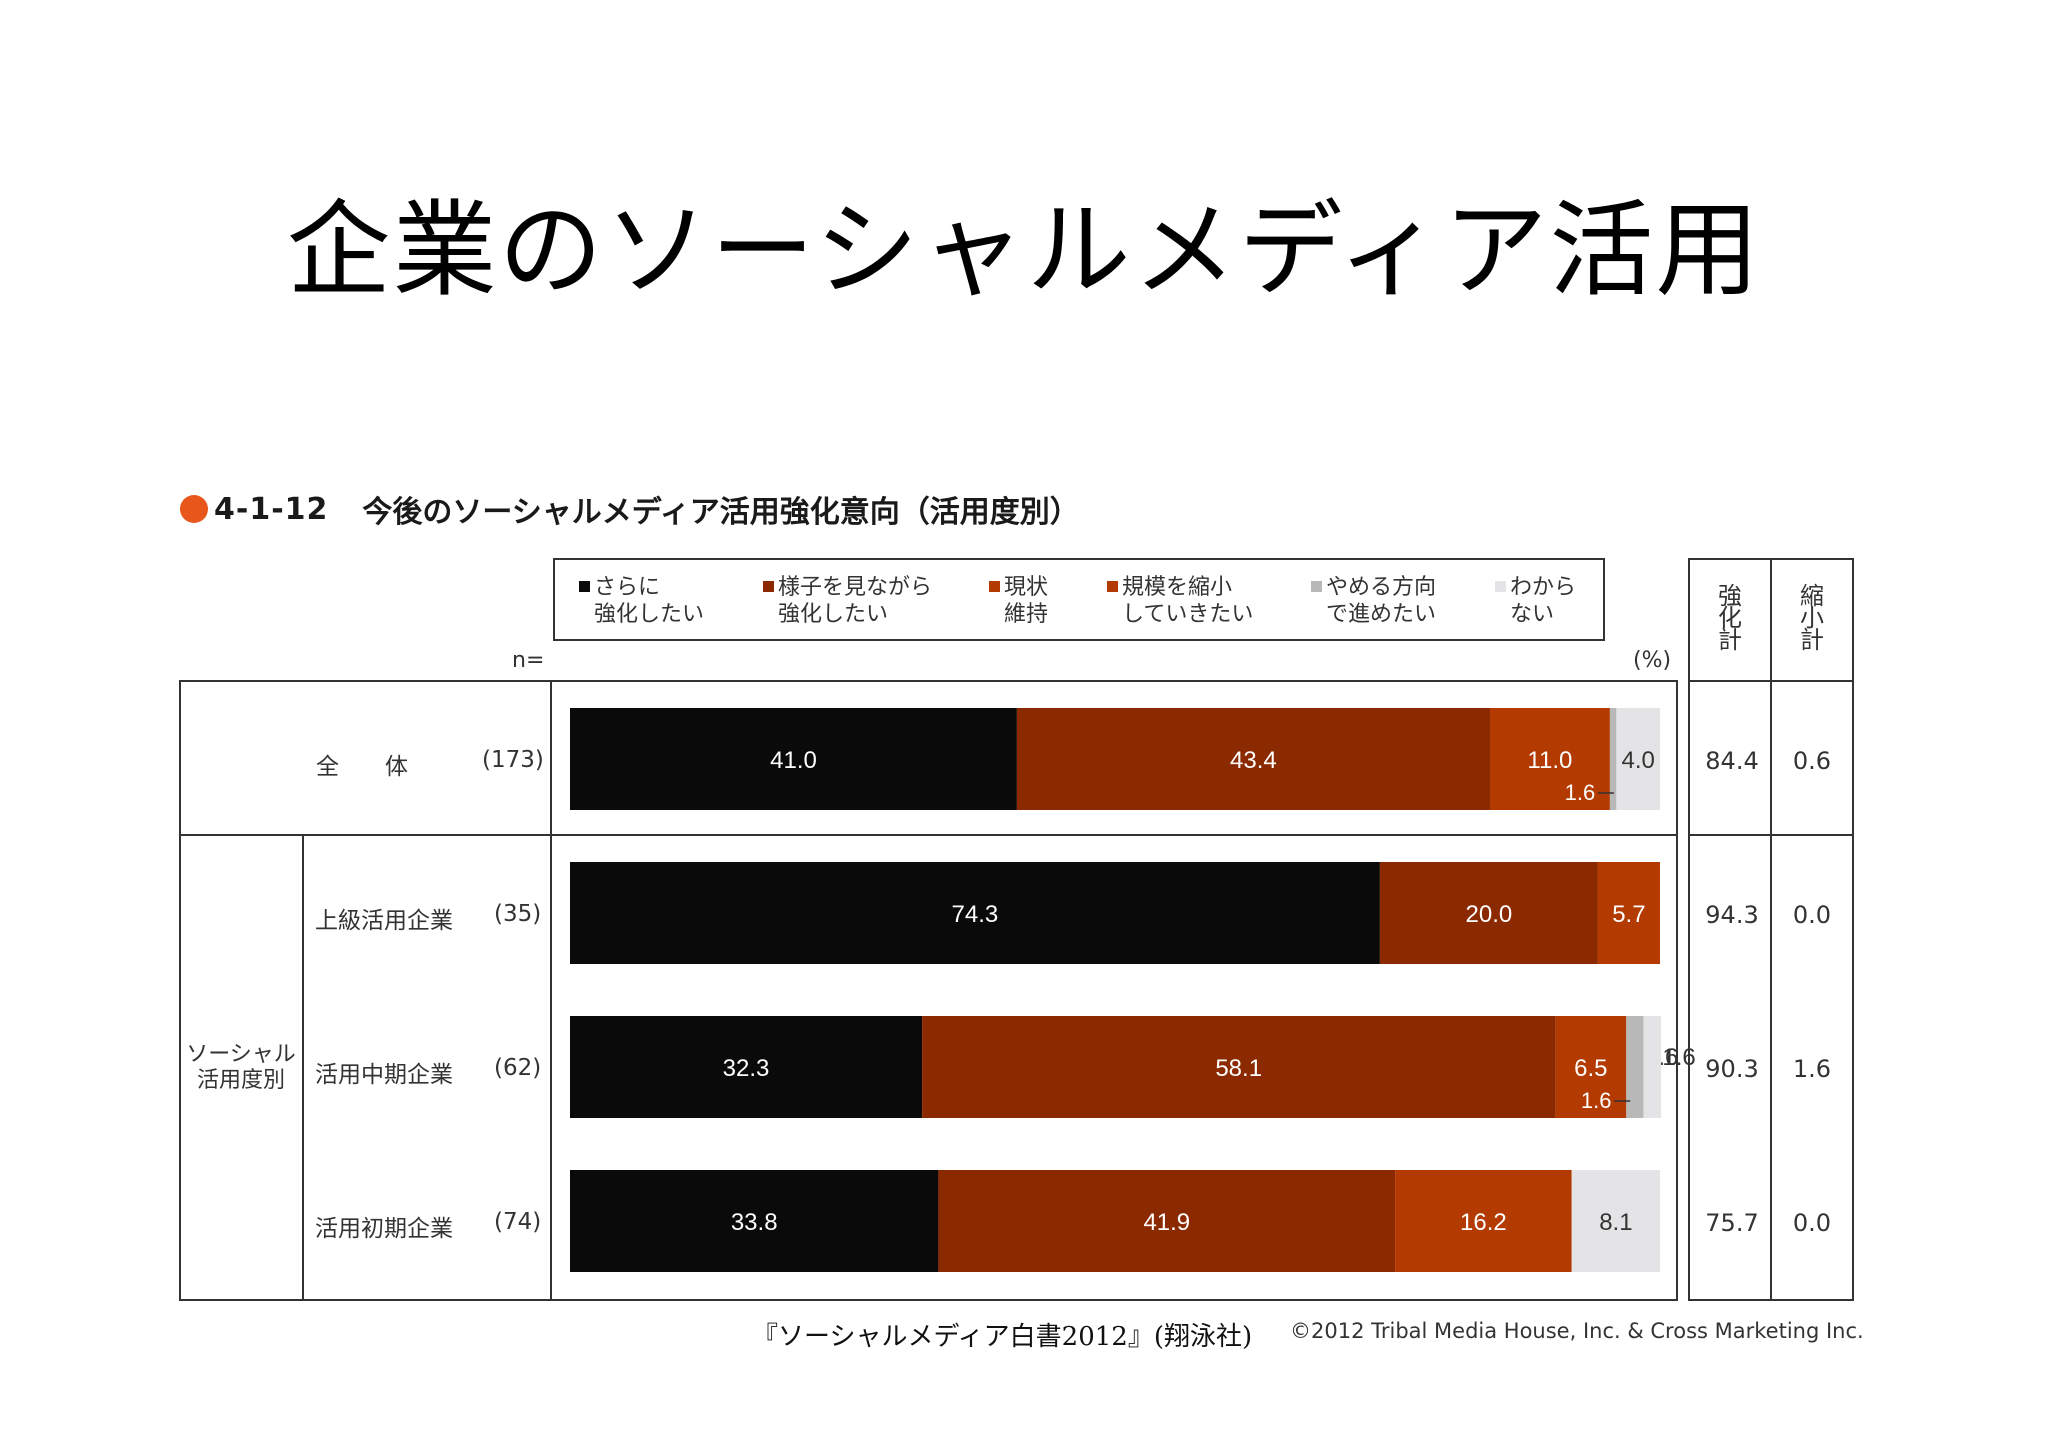 This screenshot has width=2048, height=1448. I want to click on source-note: 『ソーシャルメディア白書2012』(翔泳社), so click(1002, 1337).